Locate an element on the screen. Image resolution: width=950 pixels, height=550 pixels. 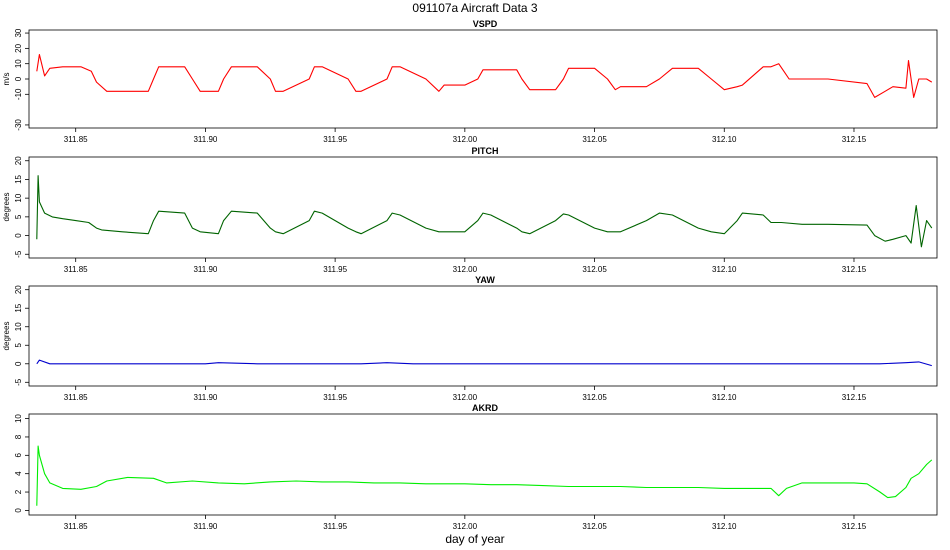
x-axis-label: day of year is located at coordinates (474, 539).